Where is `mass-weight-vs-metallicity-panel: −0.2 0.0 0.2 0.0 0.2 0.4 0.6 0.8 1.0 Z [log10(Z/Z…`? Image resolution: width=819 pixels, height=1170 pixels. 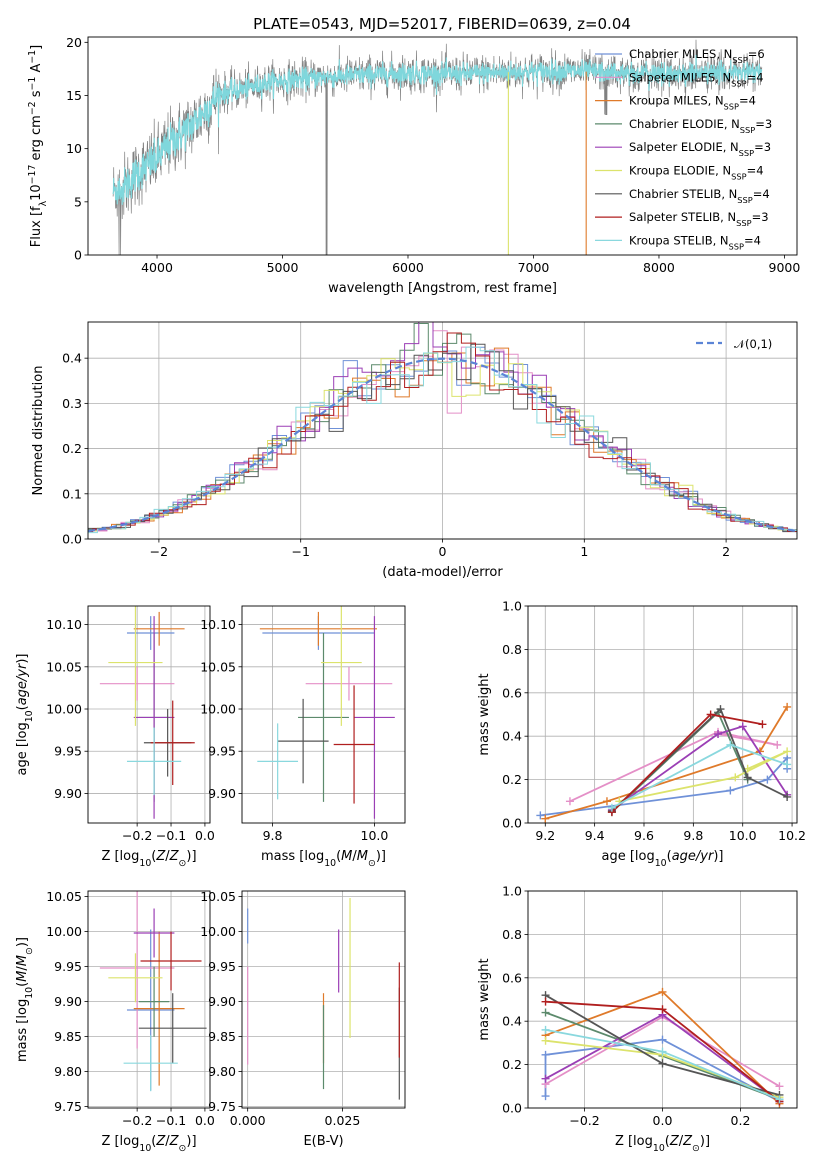 mass-weight-vs-metallicity-panel: −0.2 0.0 0.2 0.0 0.2 0.4 0.6 0.8 1.0 Z [log10(Z/Z… is located at coordinates (637, 1019).